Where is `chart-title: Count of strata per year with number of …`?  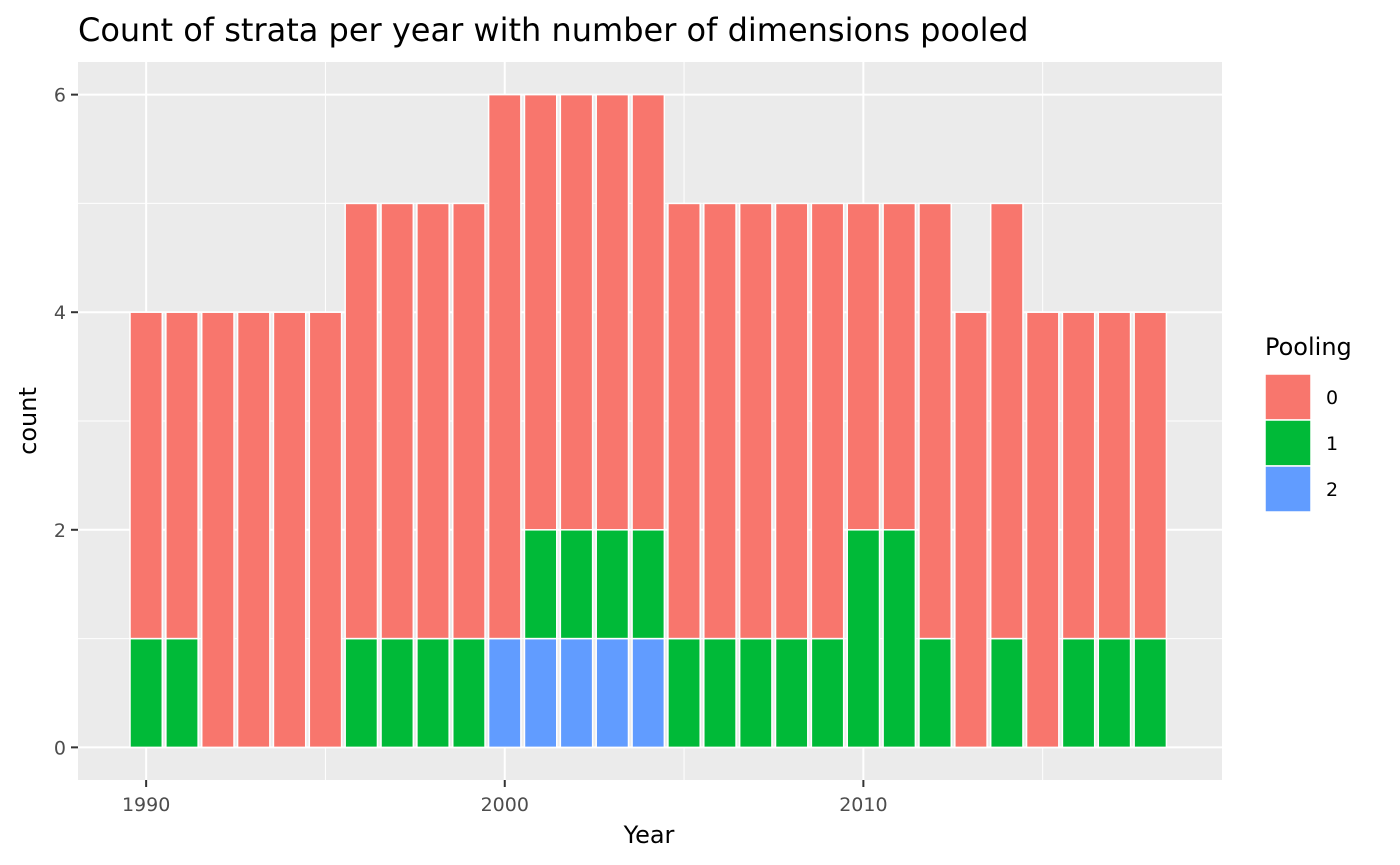
chart-title: Count of strata per year with number of … is located at coordinates (553, 30).